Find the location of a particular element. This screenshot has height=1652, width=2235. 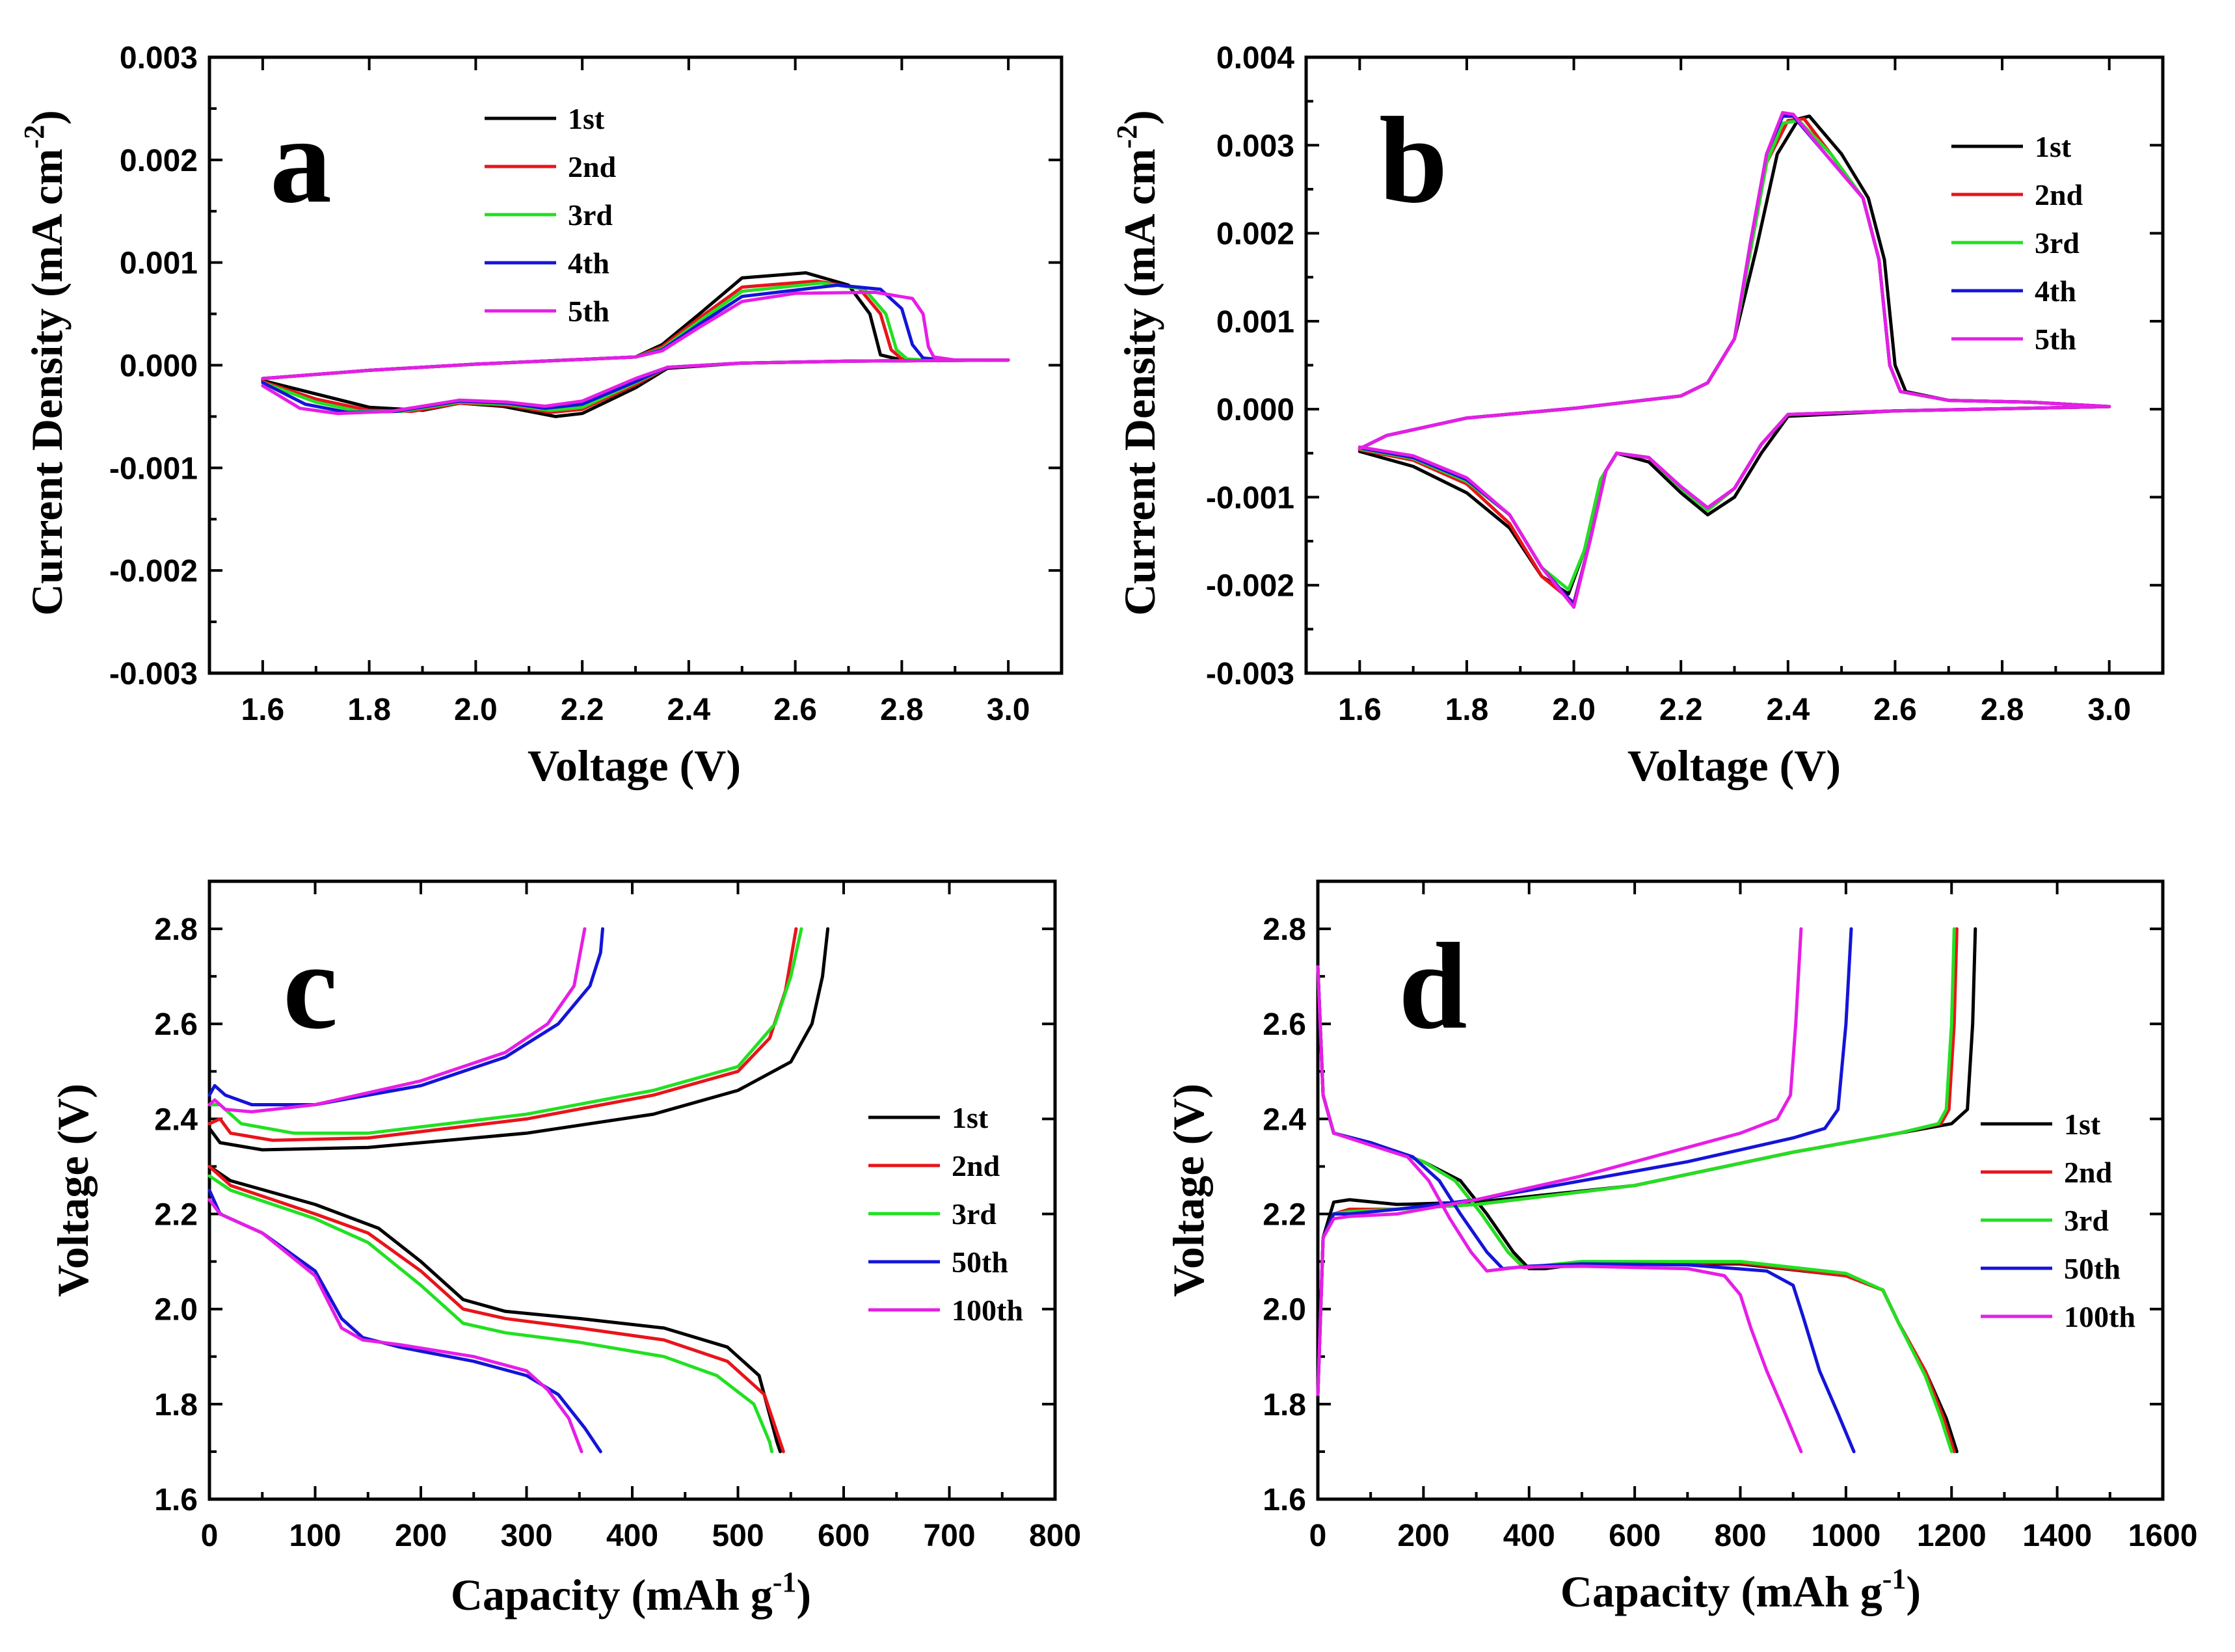

series-5th is located at coordinates (635, 353).